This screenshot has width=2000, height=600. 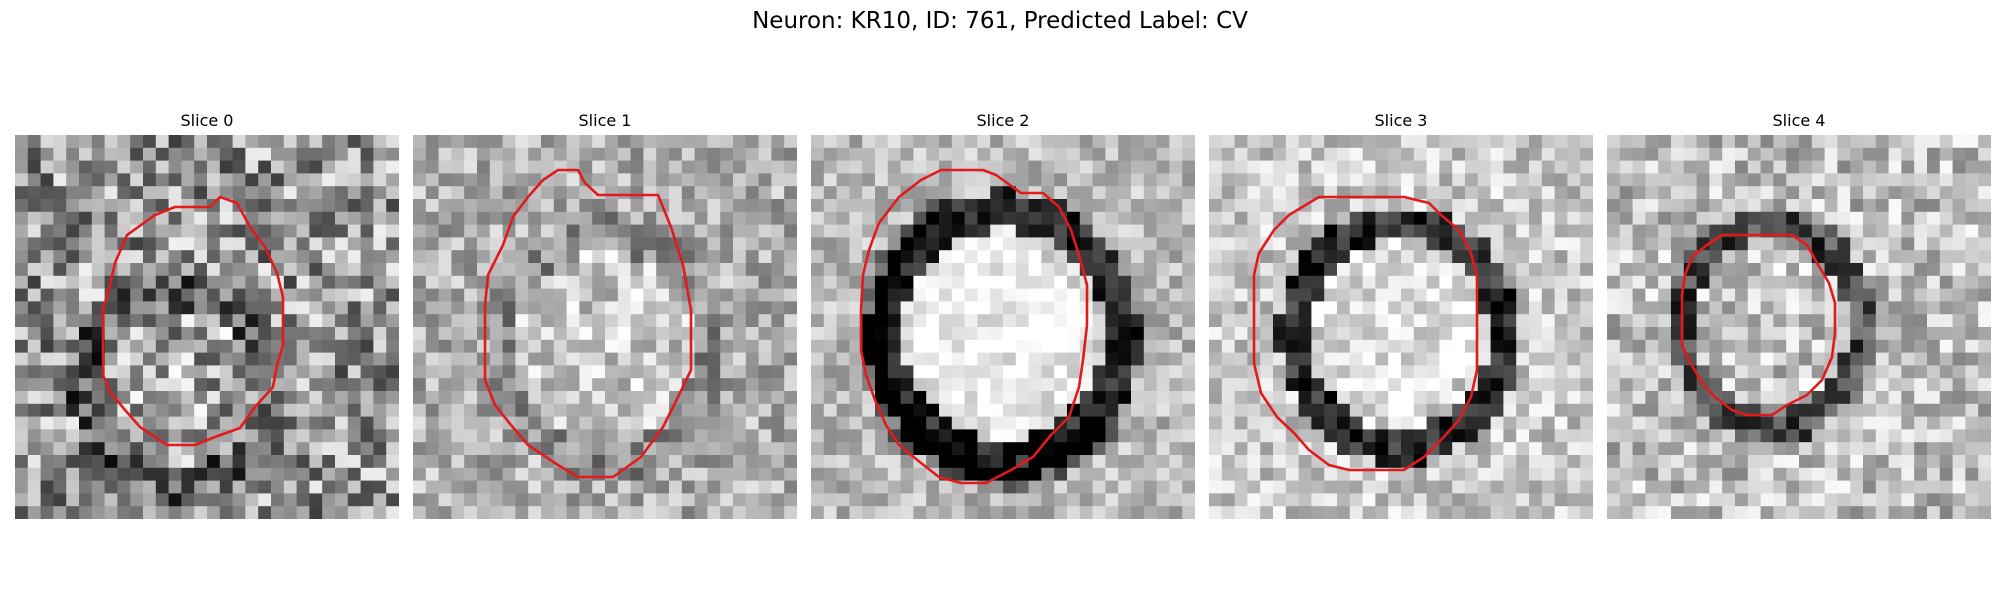 What do you see at coordinates (1003, 120) in the screenshot?
I see `slice-title-2: Slice 2` at bounding box center [1003, 120].